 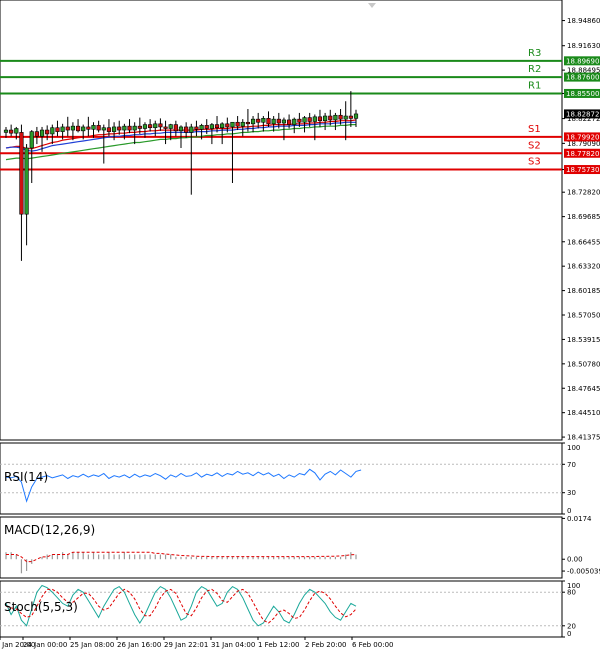 I want to click on current-price-label: 18.82872, so click(x=582, y=115).